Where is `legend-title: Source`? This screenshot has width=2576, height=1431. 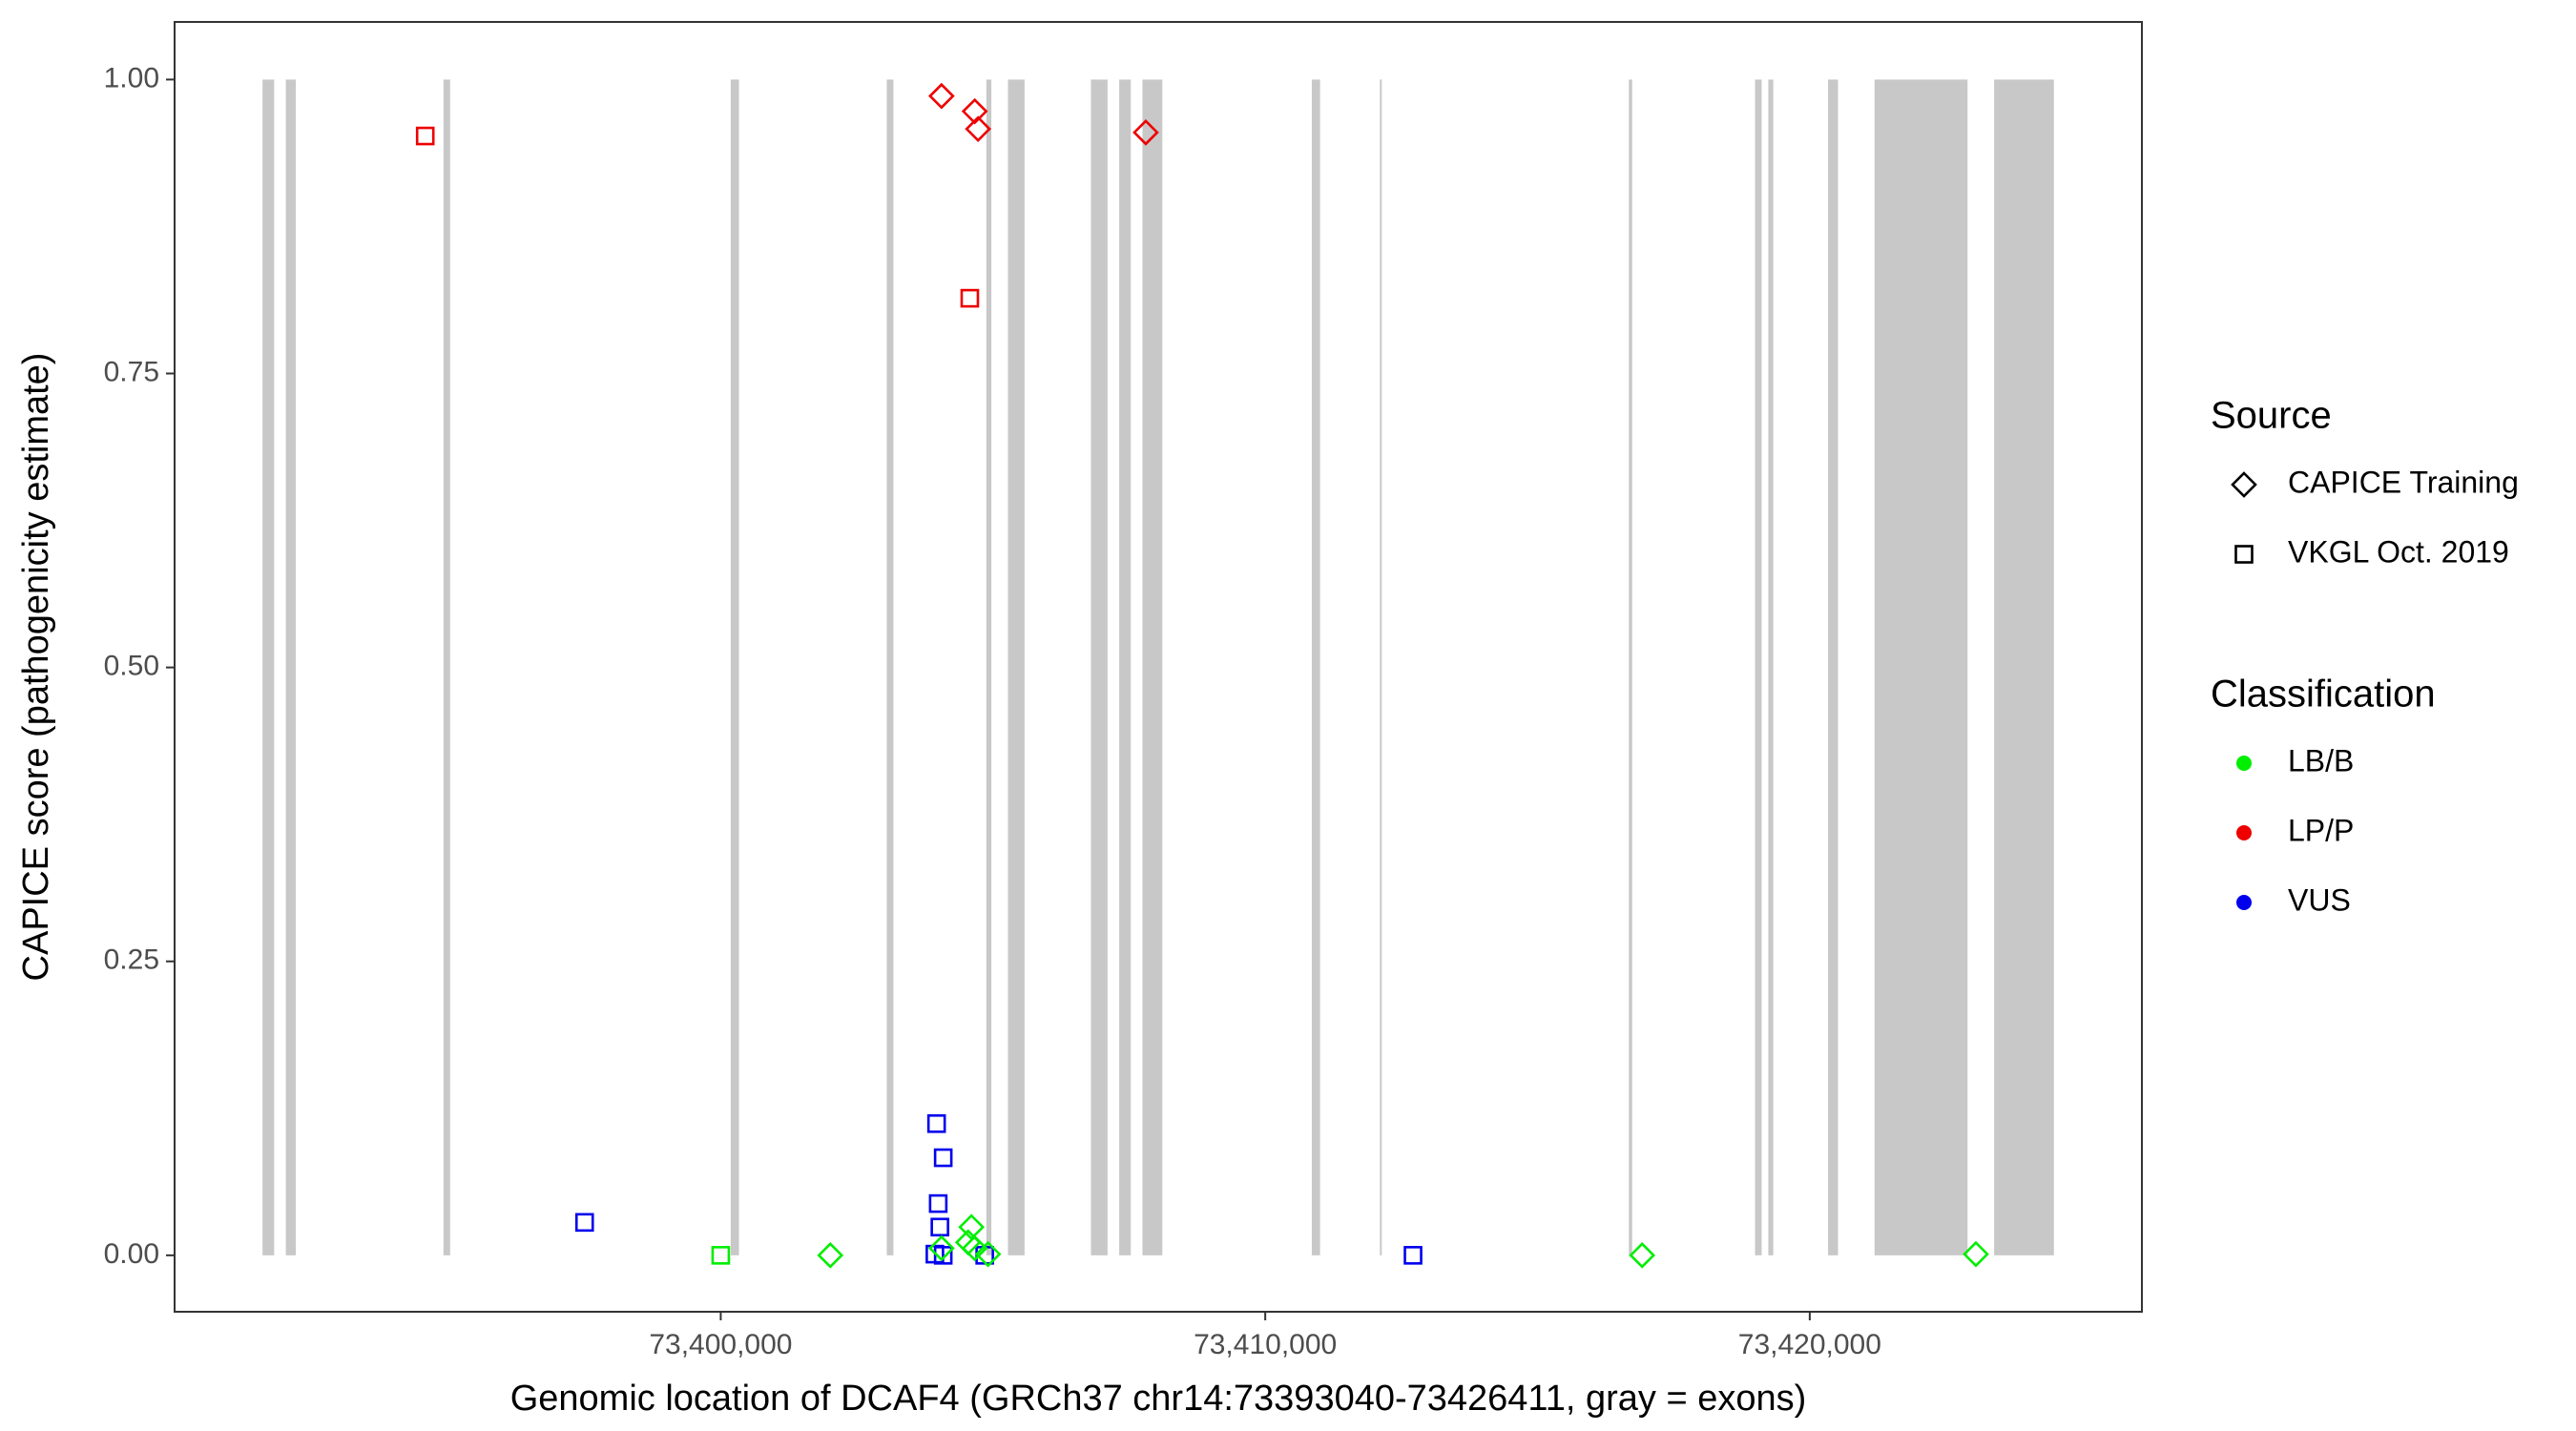 legend-title: Source is located at coordinates (2271, 416).